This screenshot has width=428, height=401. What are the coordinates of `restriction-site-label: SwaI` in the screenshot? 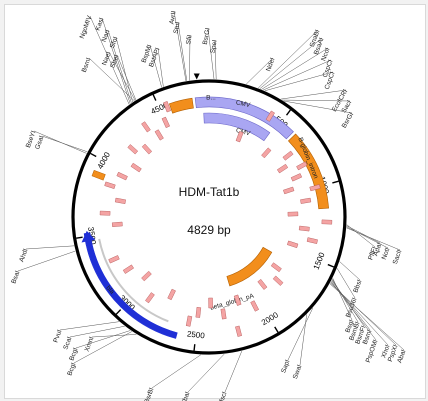 It's located at (298, 372).